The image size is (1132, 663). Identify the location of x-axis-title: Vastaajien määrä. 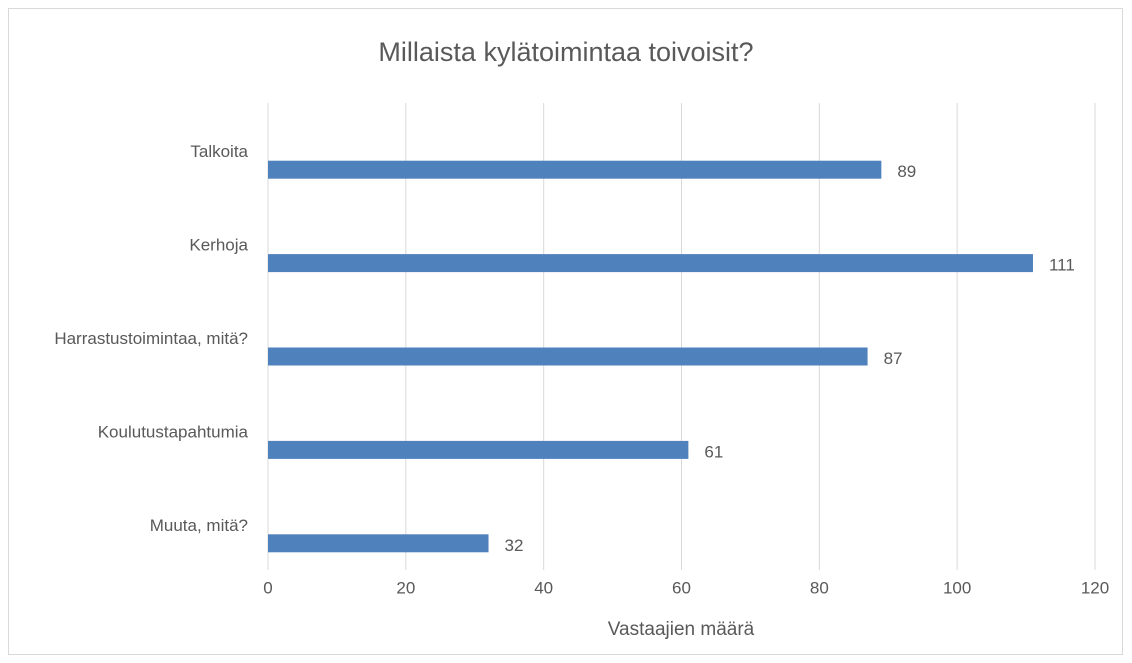
(681, 629).